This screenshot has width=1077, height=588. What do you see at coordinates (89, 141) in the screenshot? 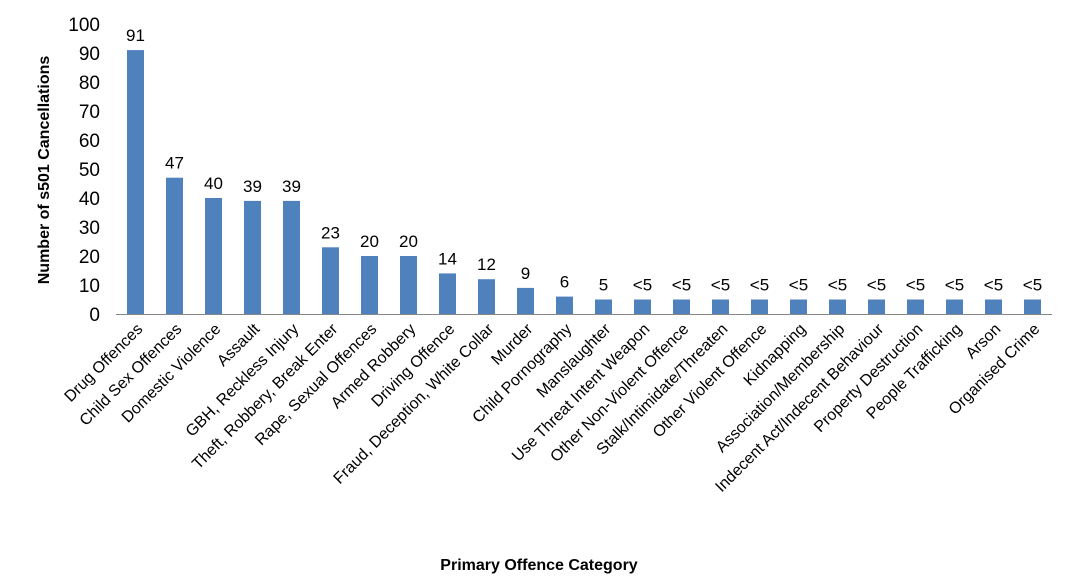
I see `y-tick-label: 60` at bounding box center [89, 141].